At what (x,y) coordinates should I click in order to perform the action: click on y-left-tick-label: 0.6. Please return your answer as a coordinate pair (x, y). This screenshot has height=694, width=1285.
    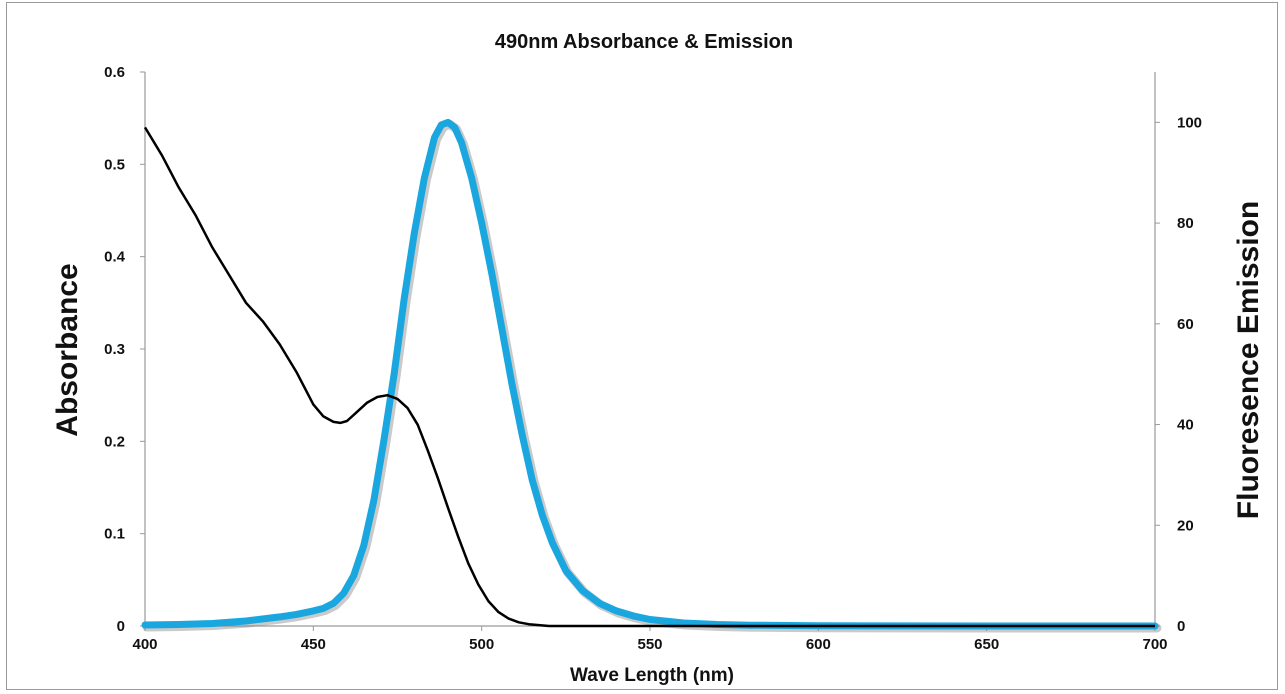
    Looking at the image, I should click on (114, 72).